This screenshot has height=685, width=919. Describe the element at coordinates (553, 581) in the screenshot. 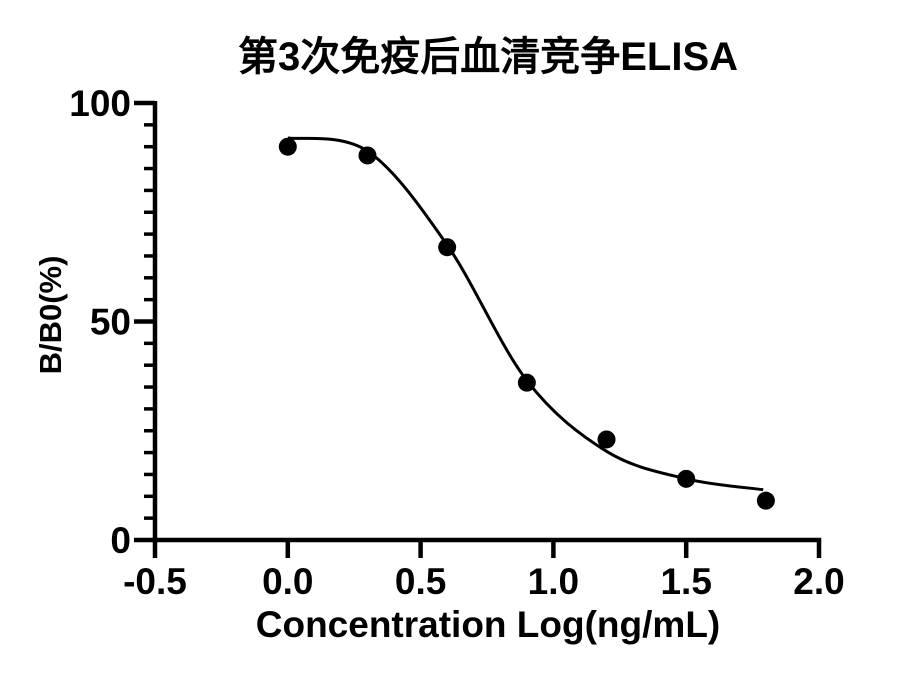

I see `x-tick-label: 1.0` at that location.